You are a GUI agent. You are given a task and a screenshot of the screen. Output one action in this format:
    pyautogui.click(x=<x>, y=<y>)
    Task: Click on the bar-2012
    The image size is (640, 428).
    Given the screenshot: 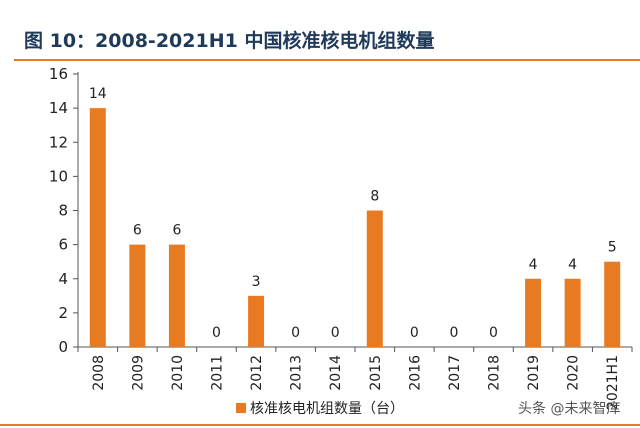 What is the action you would take?
    pyautogui.click(x=256, y=321)
    